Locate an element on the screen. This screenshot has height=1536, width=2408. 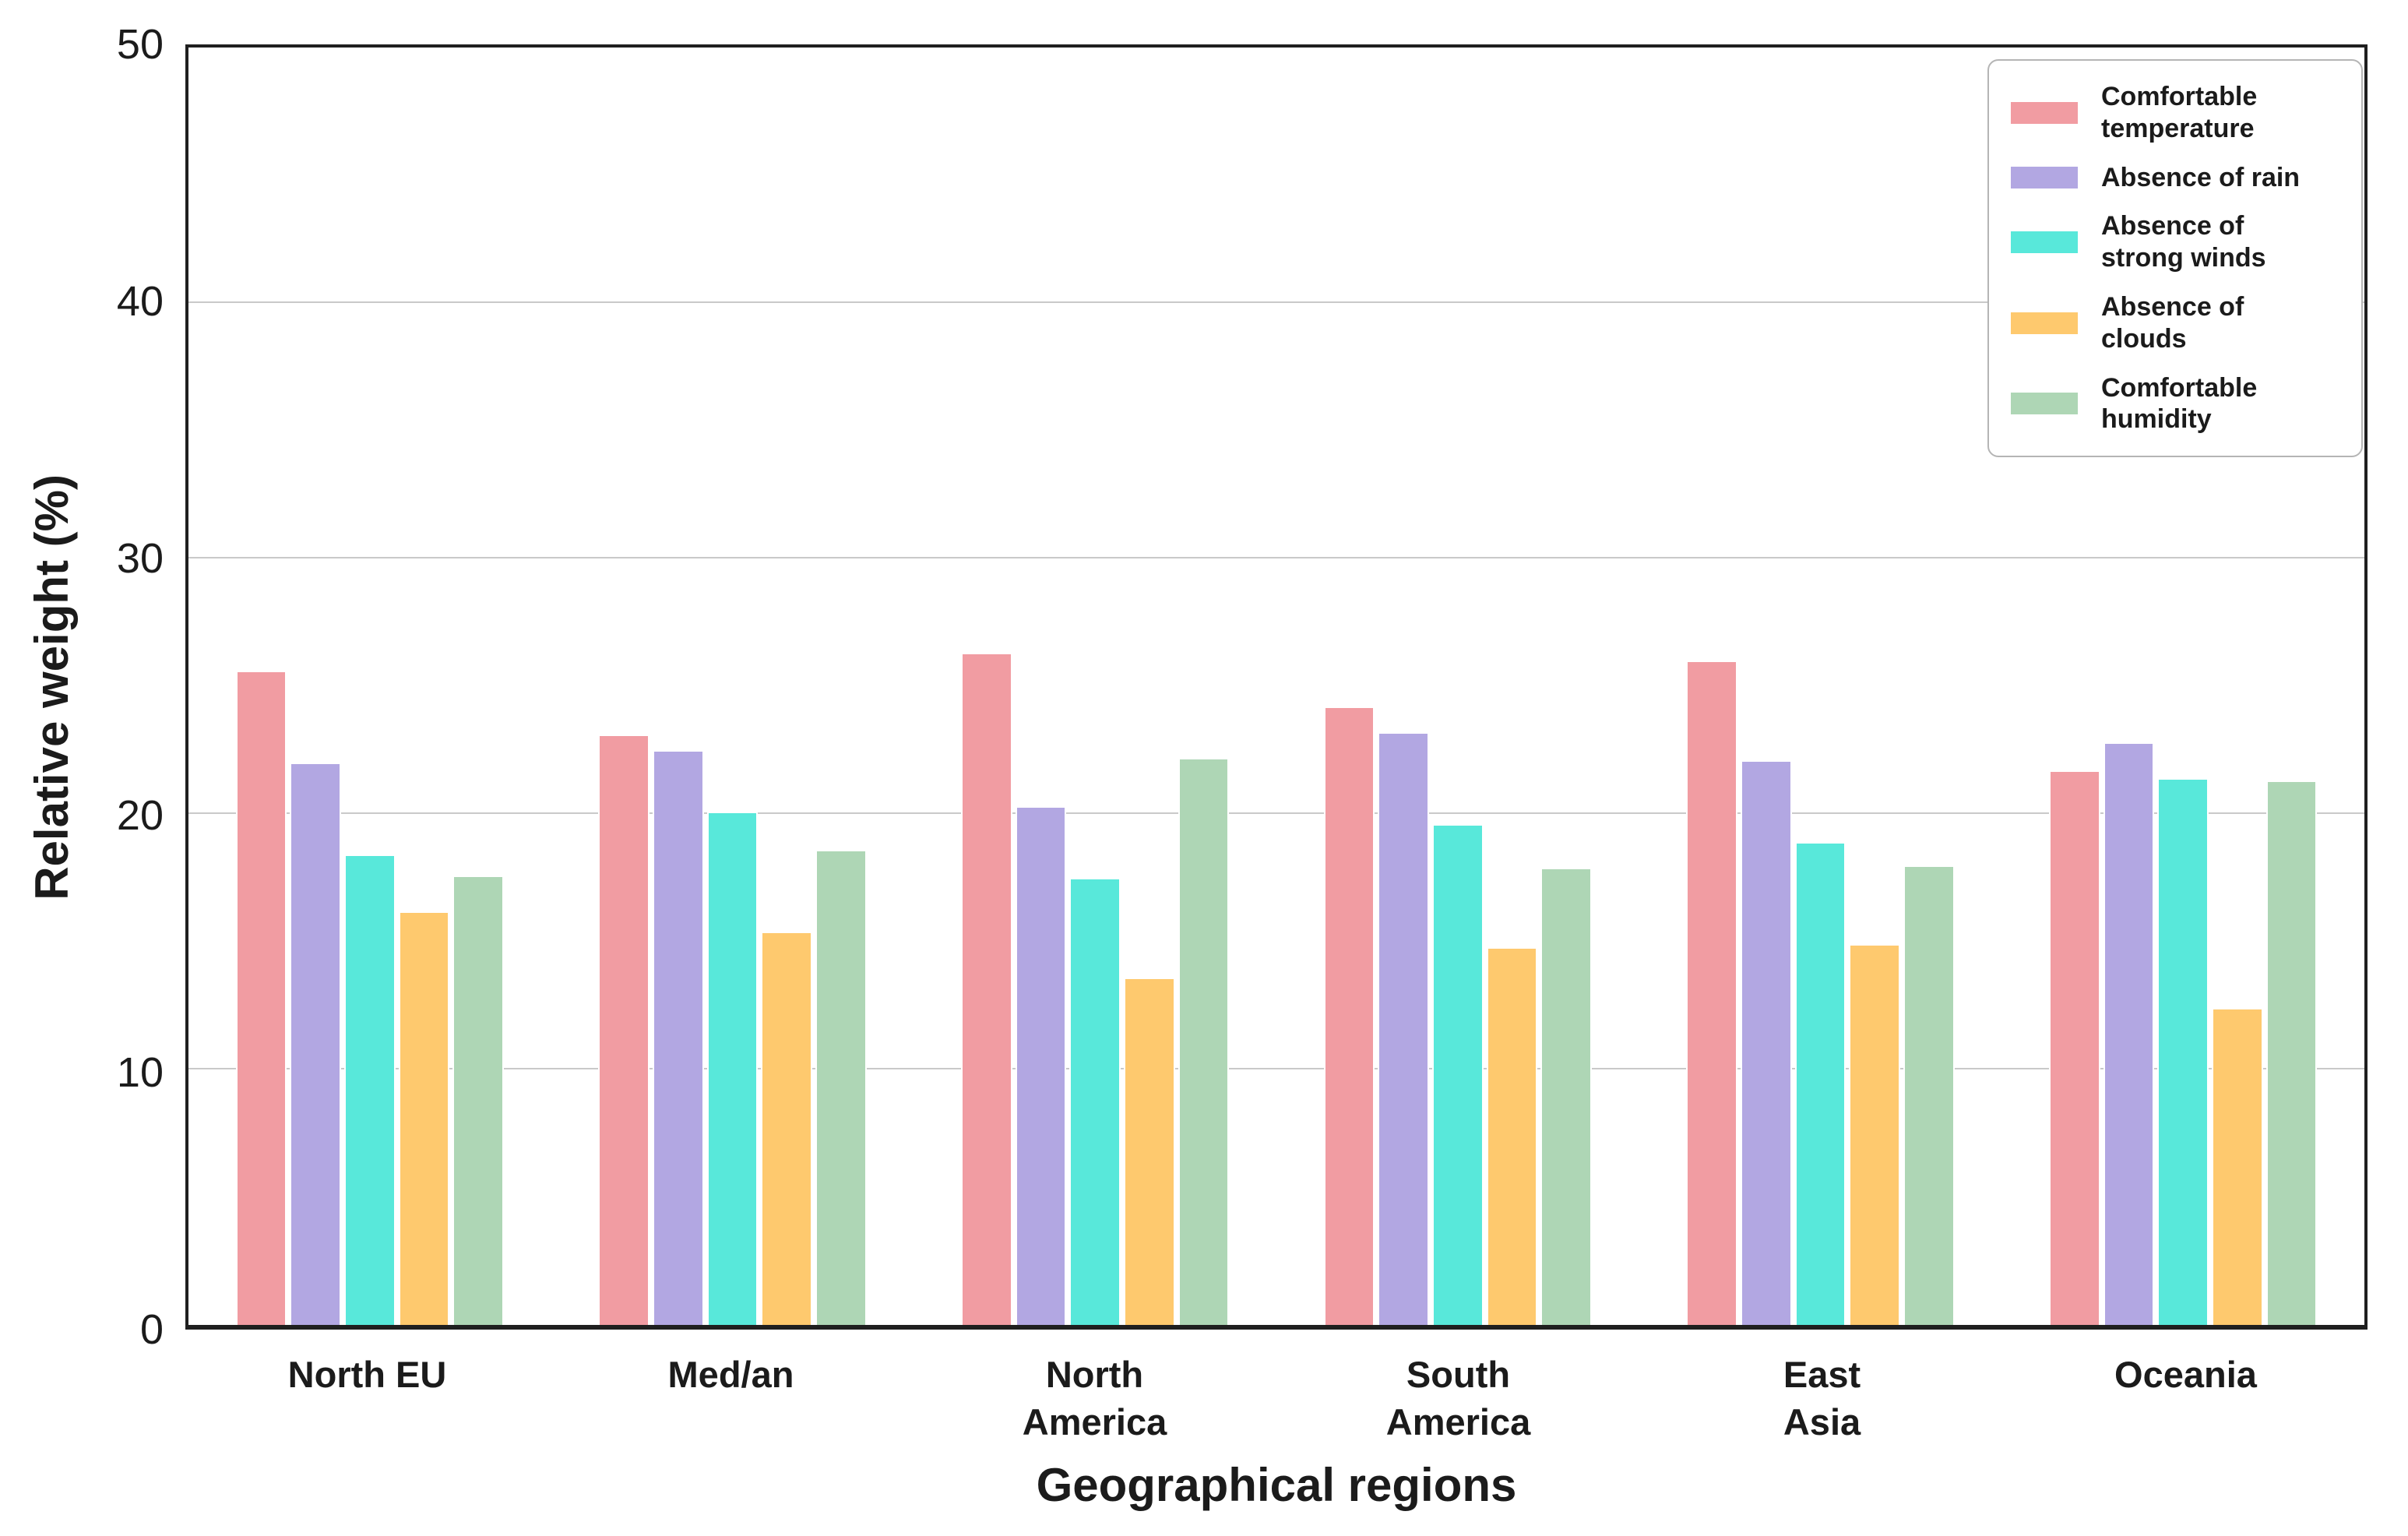
legend-row-1: Absence of rain is located at coordinates (2175, 178).